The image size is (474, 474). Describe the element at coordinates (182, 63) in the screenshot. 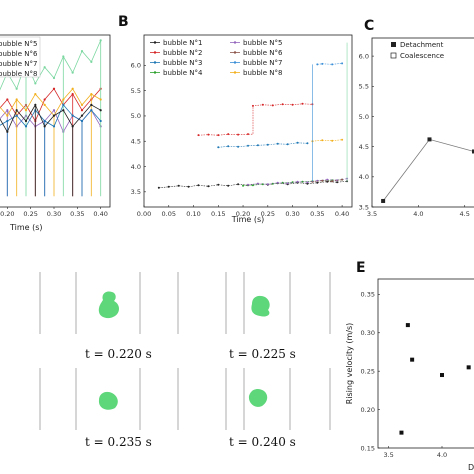

I see `legend-entry: bubble N°3` at that location.